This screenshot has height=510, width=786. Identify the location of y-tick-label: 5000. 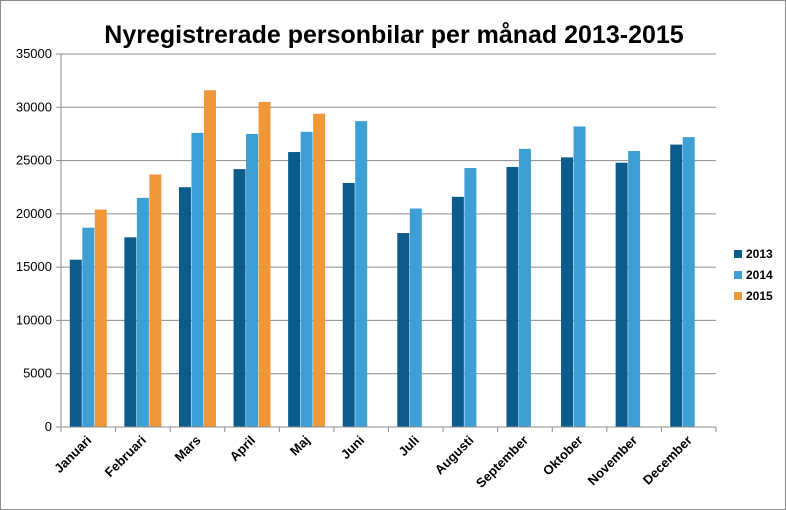
(37, 373).